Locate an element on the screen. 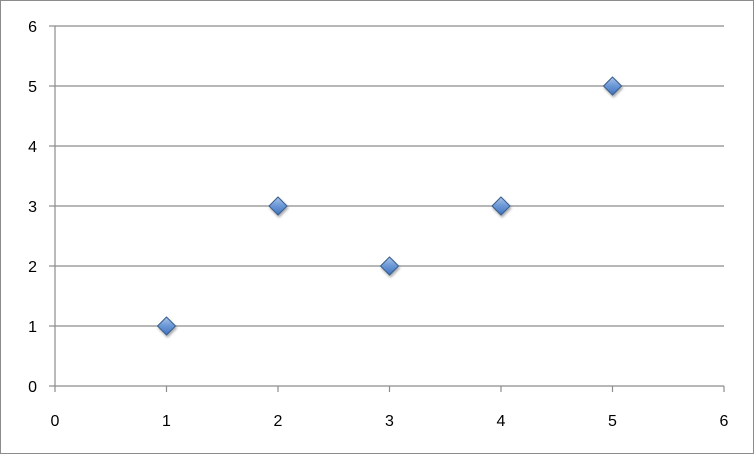  y-tick-label: 6 is located at coordinates (32, 27).